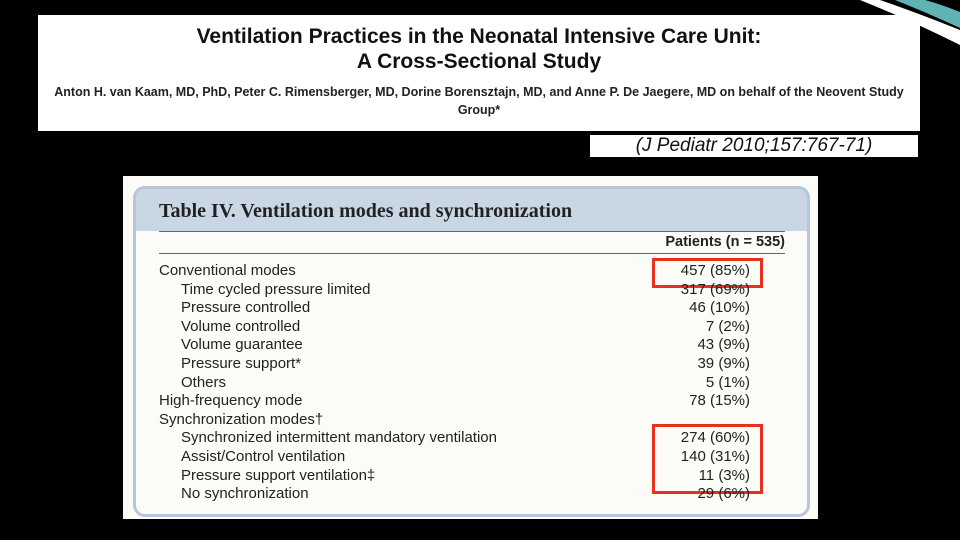 This screenshot has width=960, height=540. I want to click on row-label: Synchronization modes†, so click(241, 419).